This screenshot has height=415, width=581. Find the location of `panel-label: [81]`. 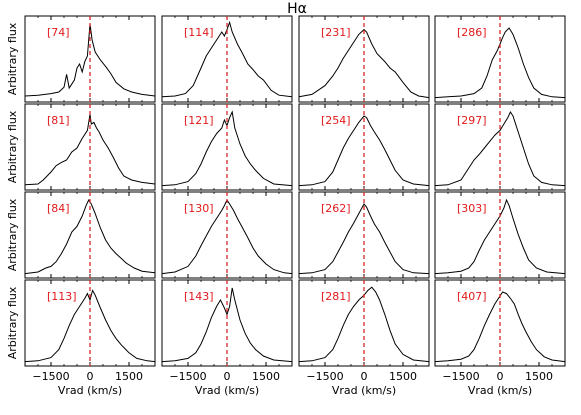

panel-label: [81] is located at coordinates (58, 120).